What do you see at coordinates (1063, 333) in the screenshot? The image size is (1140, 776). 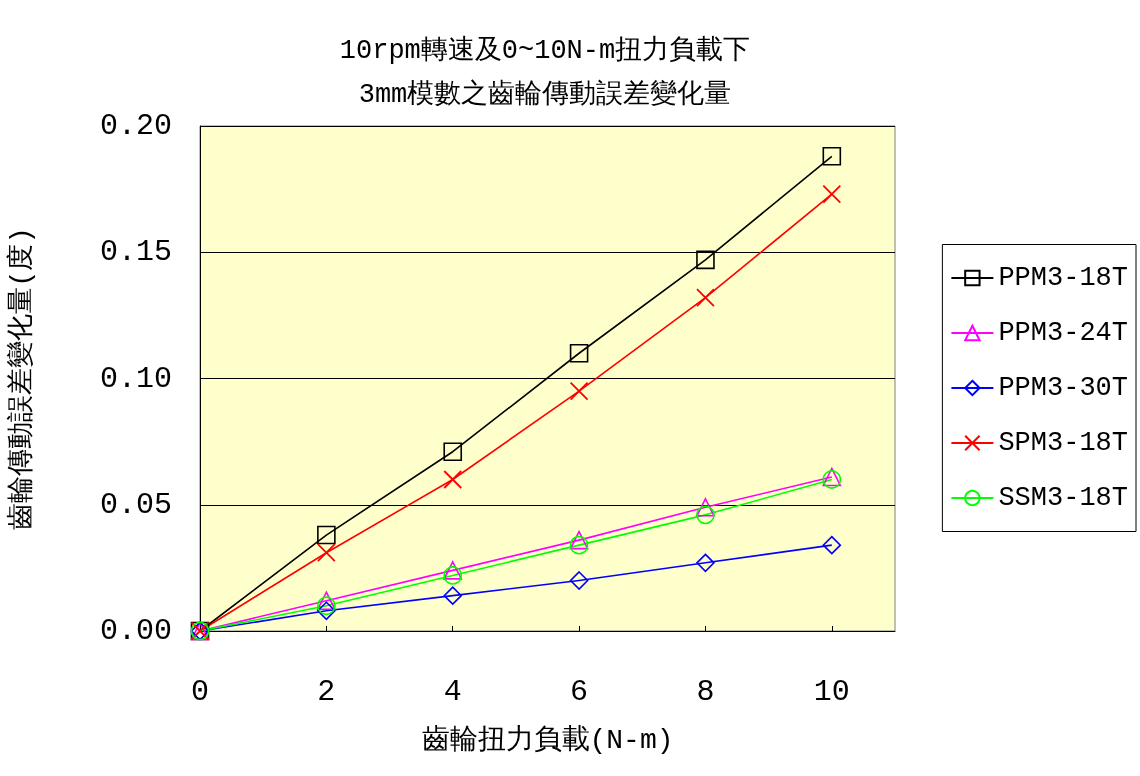 I see `legend-label: PPM3-24T` at bounding box center [1063, 333].